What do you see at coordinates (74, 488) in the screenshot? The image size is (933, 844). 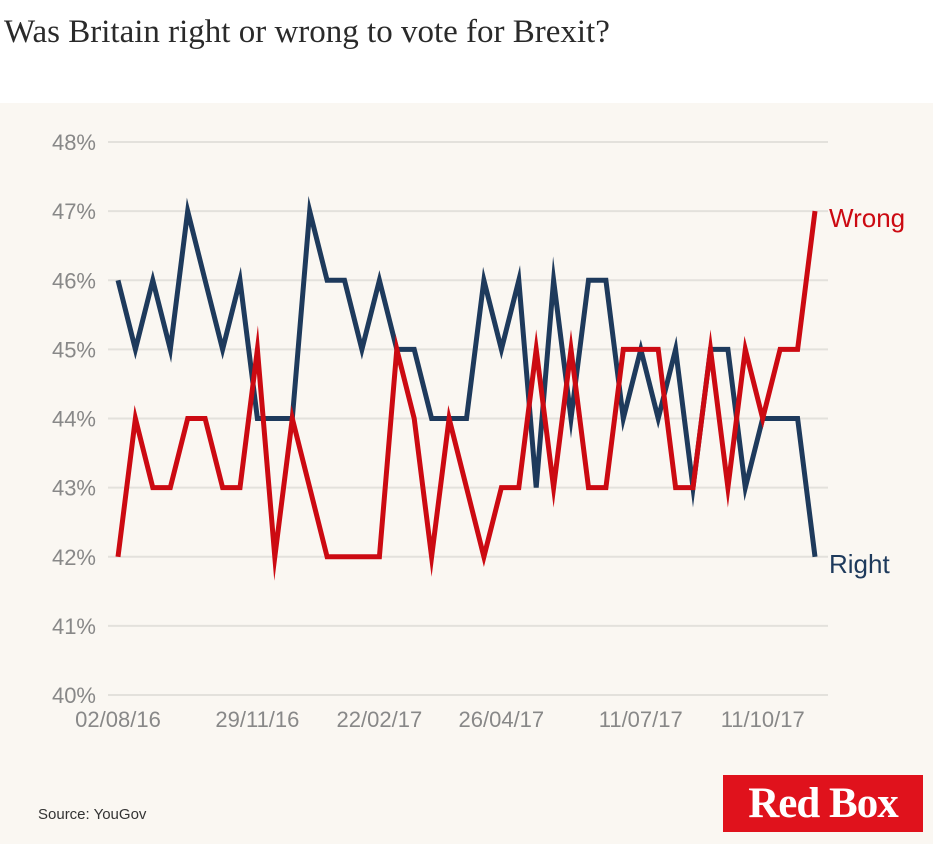 I see `y-tick-label: 43%` at bounding box center [74, 488].